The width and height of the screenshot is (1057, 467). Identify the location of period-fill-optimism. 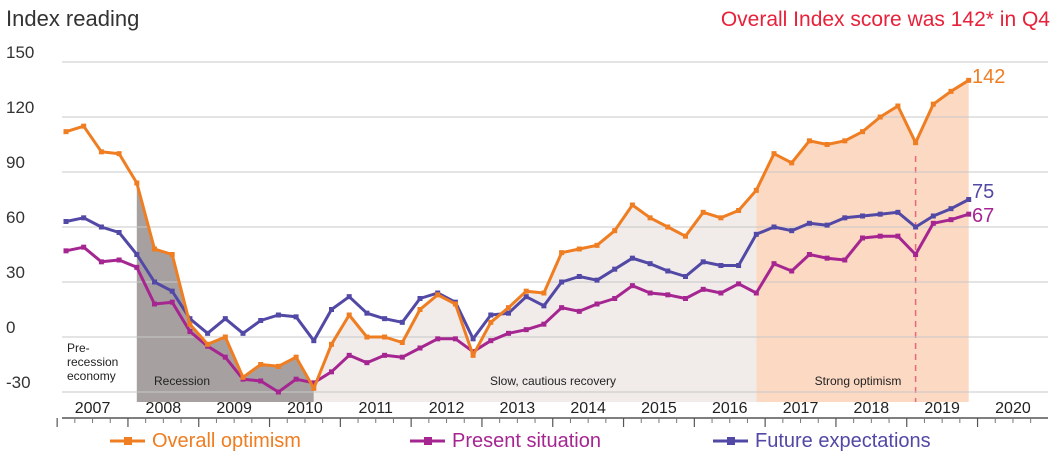
(862, 241).